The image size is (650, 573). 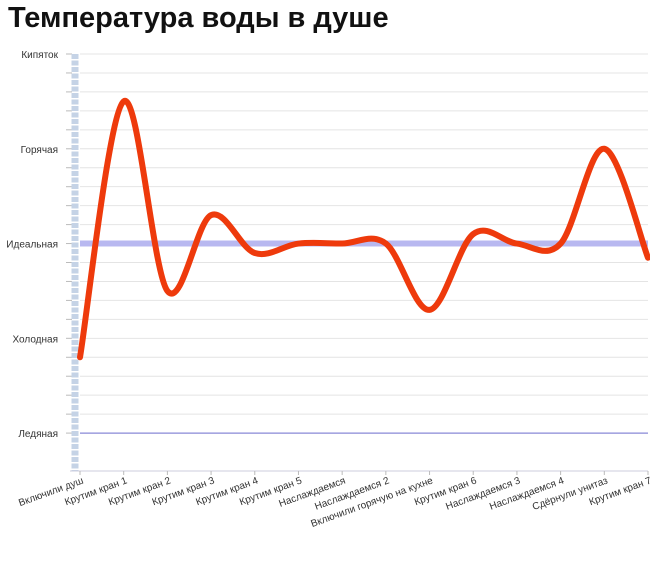 What do you see at coordinates (38, 434) in the screenshot?
I see `y-tick-label: Ледяная` at bounding box center [38, 434].